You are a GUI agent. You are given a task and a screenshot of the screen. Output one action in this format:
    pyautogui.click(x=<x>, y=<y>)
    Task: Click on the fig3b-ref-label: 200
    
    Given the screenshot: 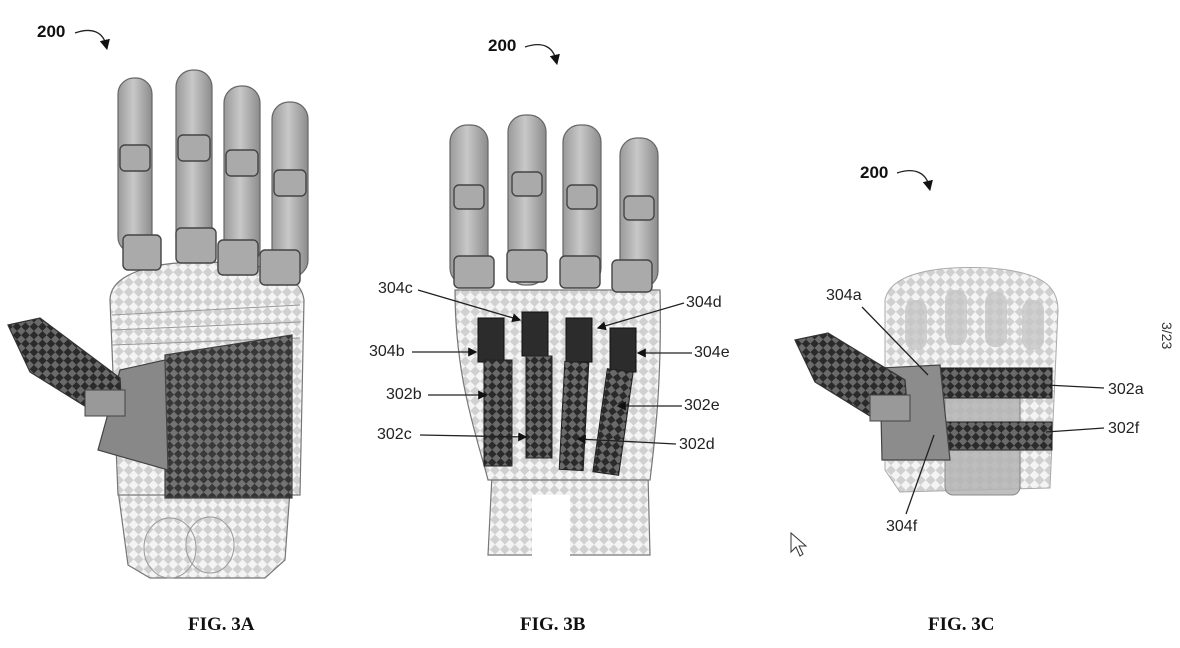 What is the action you would take?
    pyautogui.click(x=502, y=45)
    